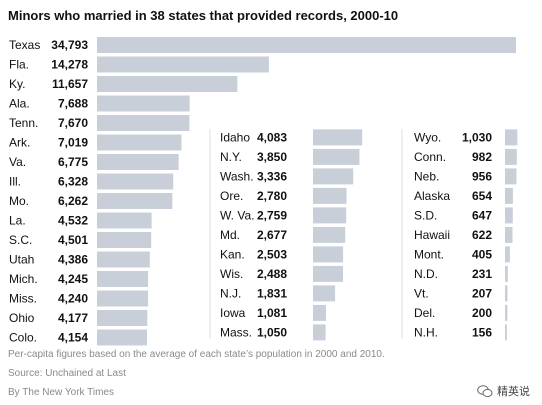 This screenshot has height=405, width=542. I want to click on bar-row: Hawaii 622, so click(463, 234).